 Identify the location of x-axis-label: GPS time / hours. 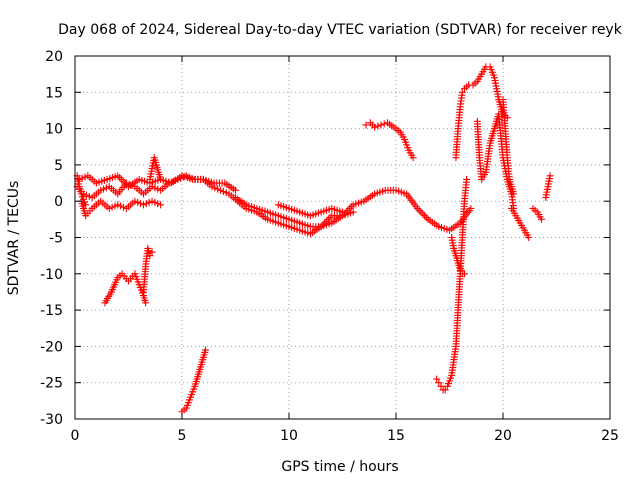
(339, 467).